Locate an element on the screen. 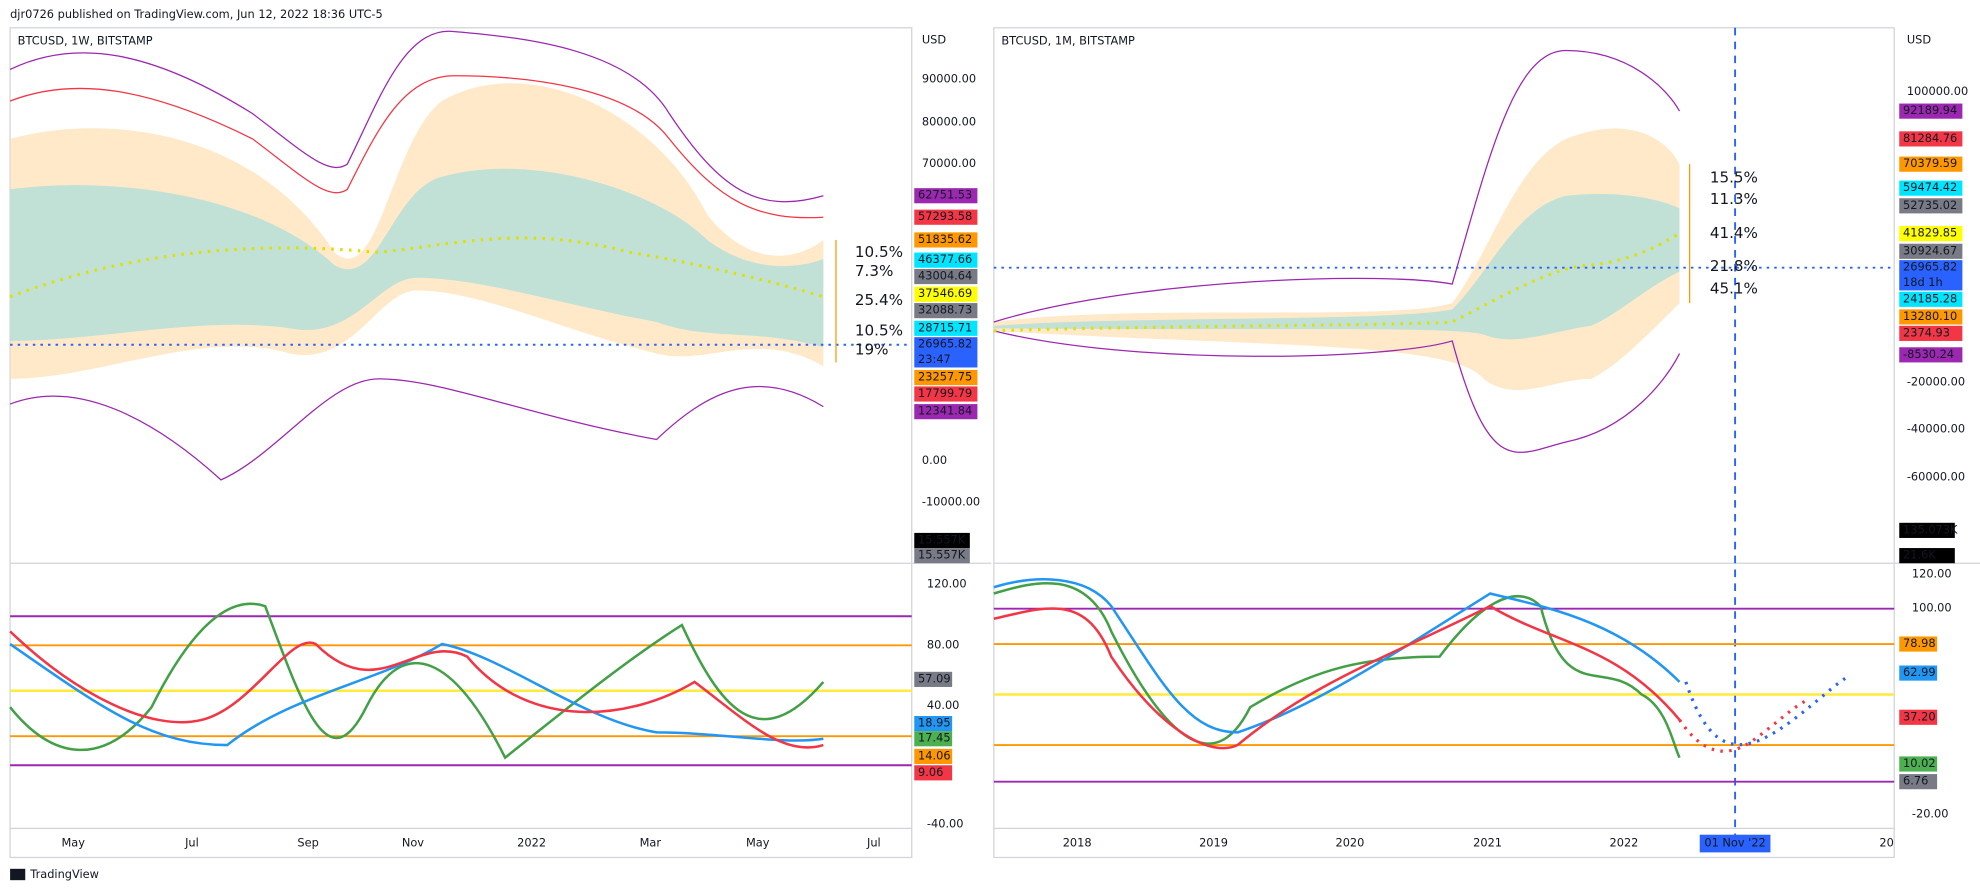 Image resolution: width=1980 pixels, height=894 pixels. price-scale-label: 90000.00 is located at coordinates (949, 79).